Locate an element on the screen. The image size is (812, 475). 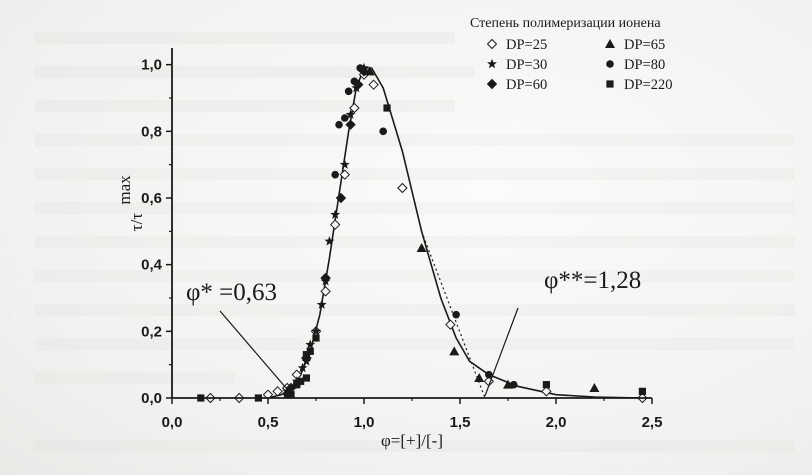
x-tick-label: 2,0 is located at coordinates (556, 422).